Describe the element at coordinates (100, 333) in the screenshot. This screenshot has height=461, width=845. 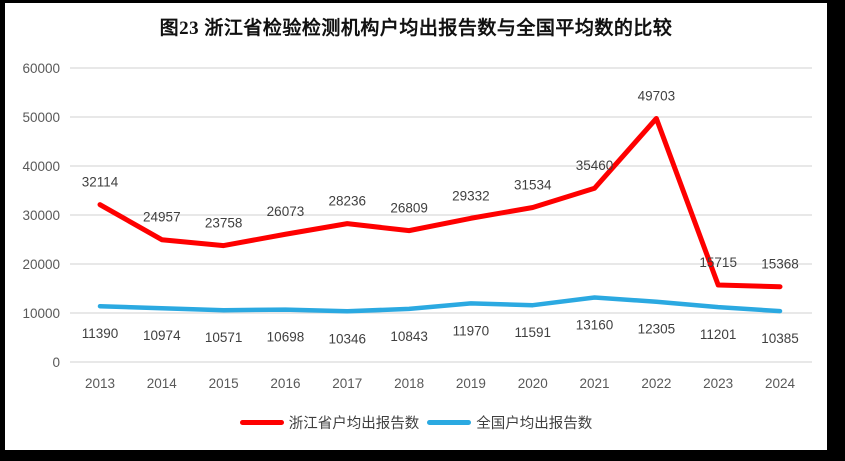
I see `data-label: 11390` at that location.